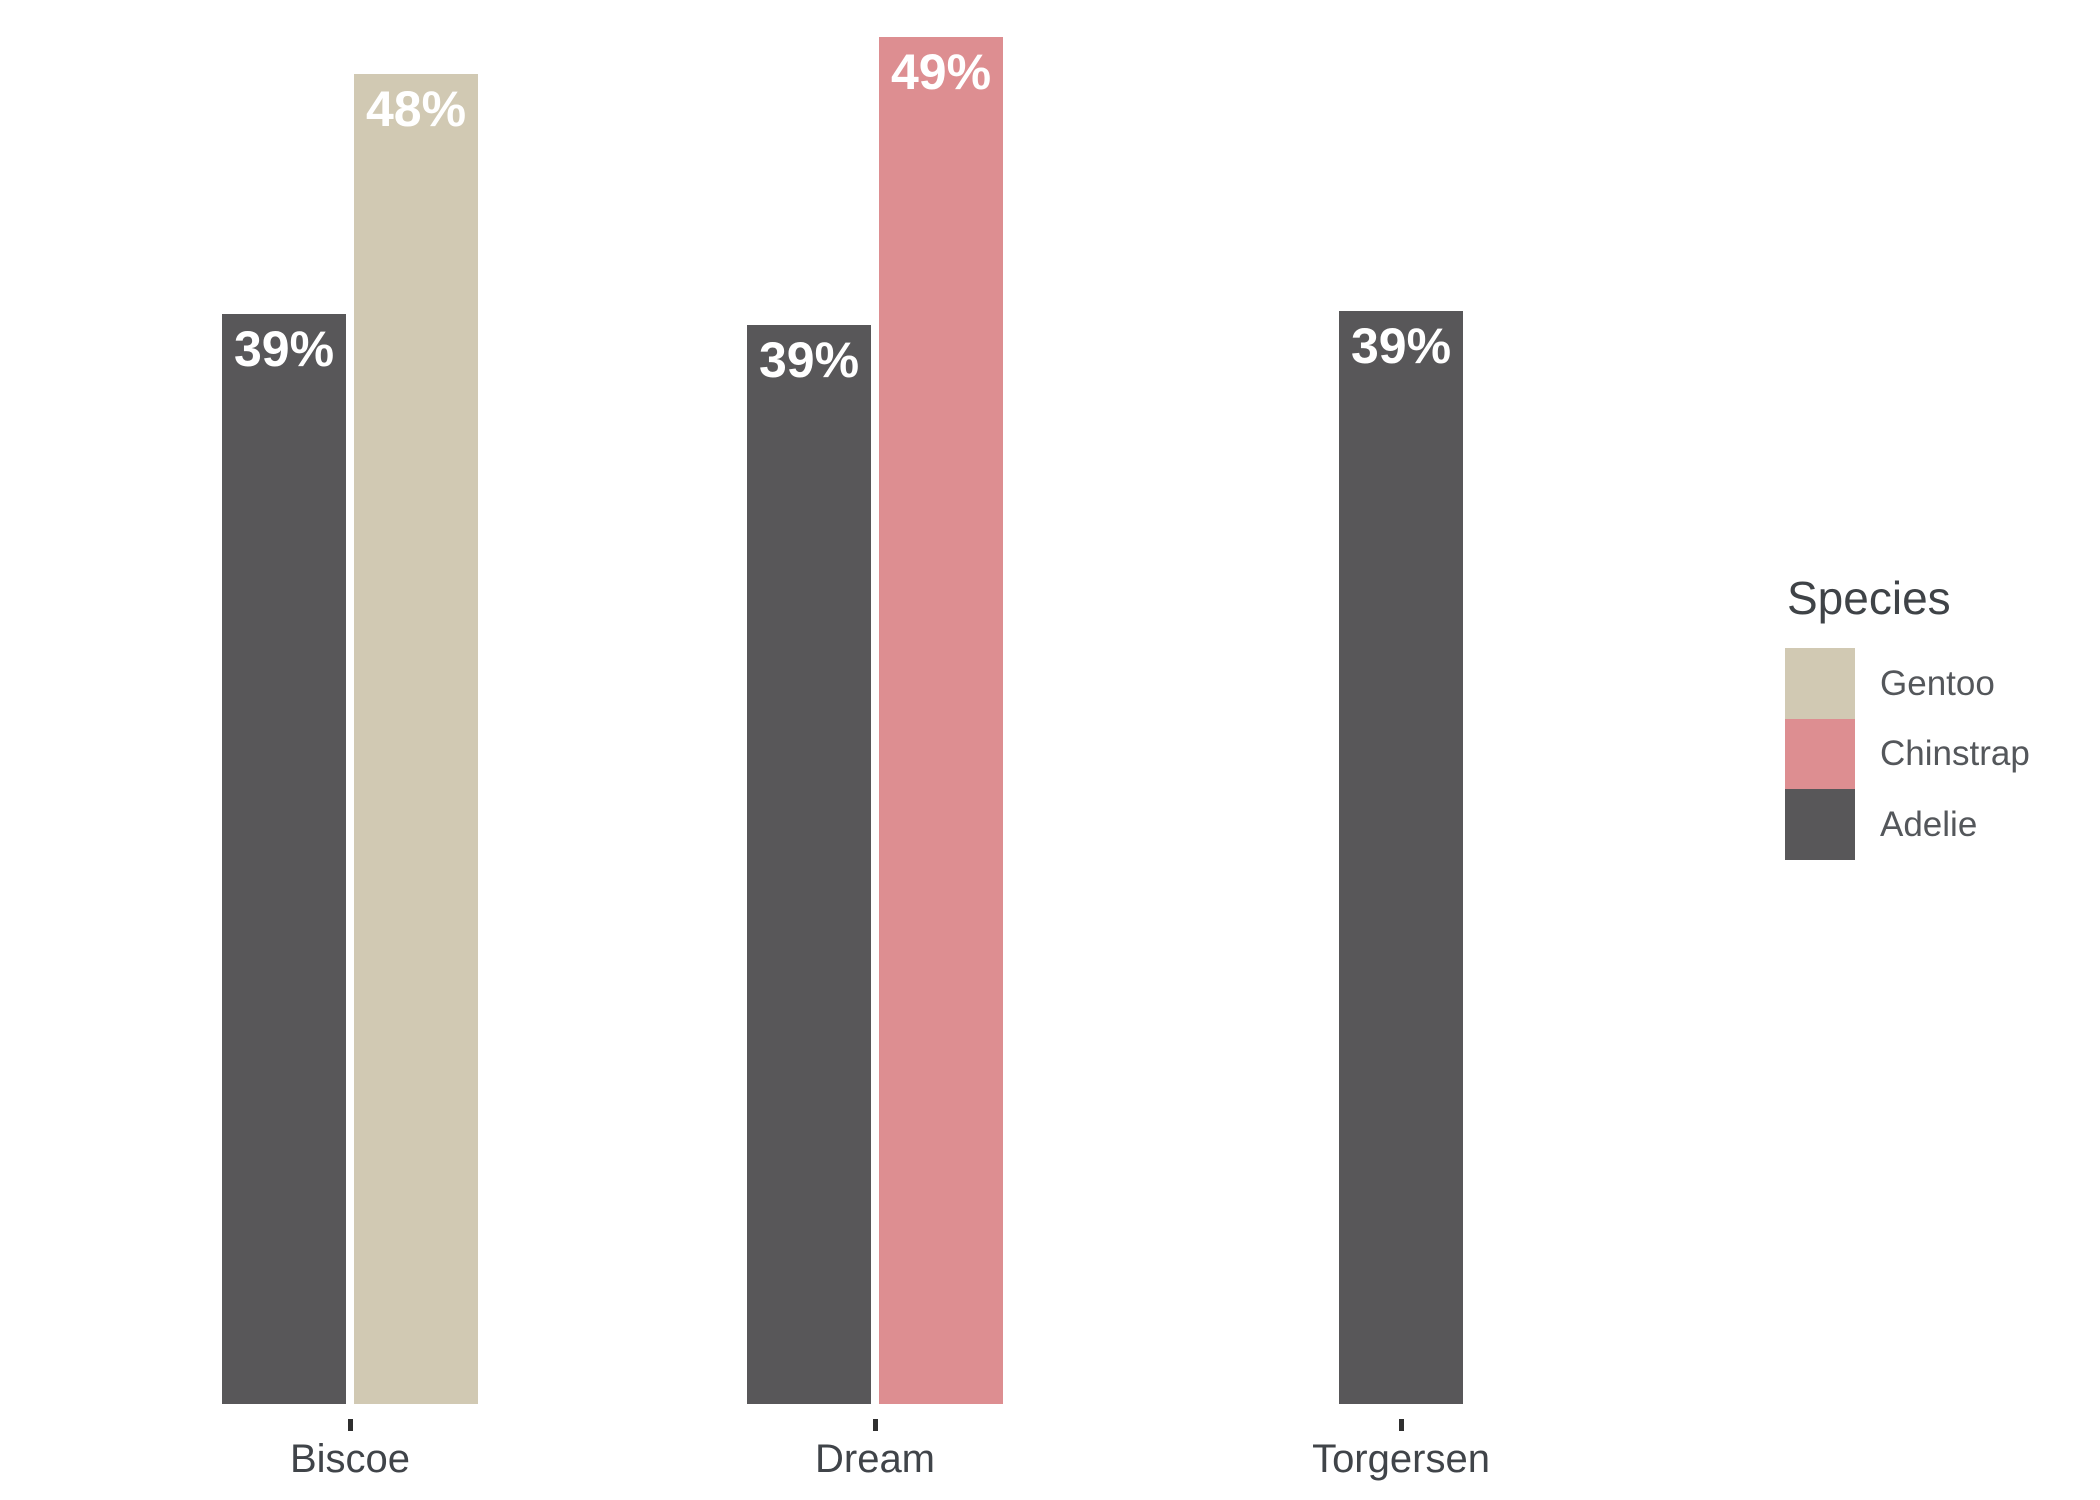 Image resolution: width=2100 pixels, height=1500 pixels. Describe the element at coordinates (1955, 754) in the screenshot. I see `legend-label-chinstrap: Chinstrap` at that location.